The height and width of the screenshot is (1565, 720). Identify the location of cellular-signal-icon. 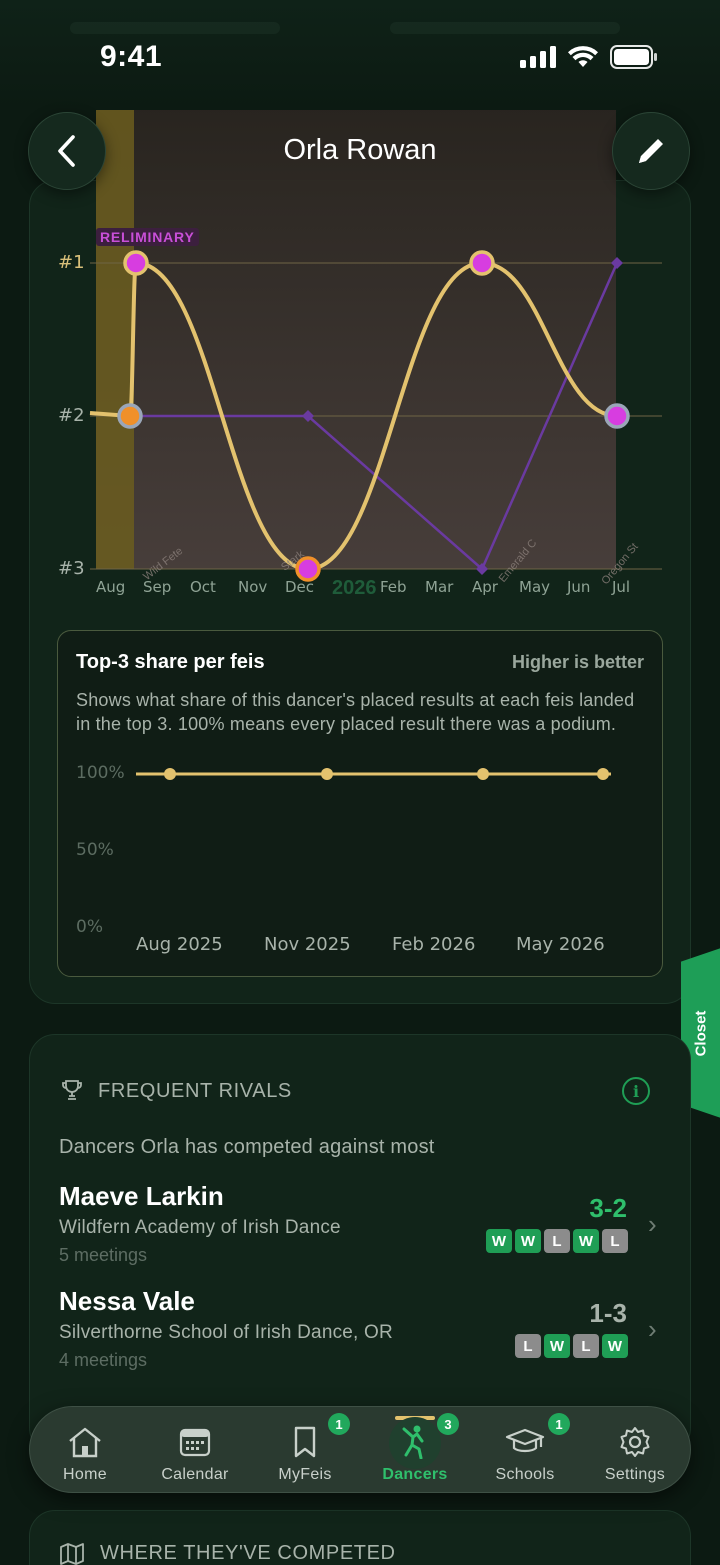
(538, 57).